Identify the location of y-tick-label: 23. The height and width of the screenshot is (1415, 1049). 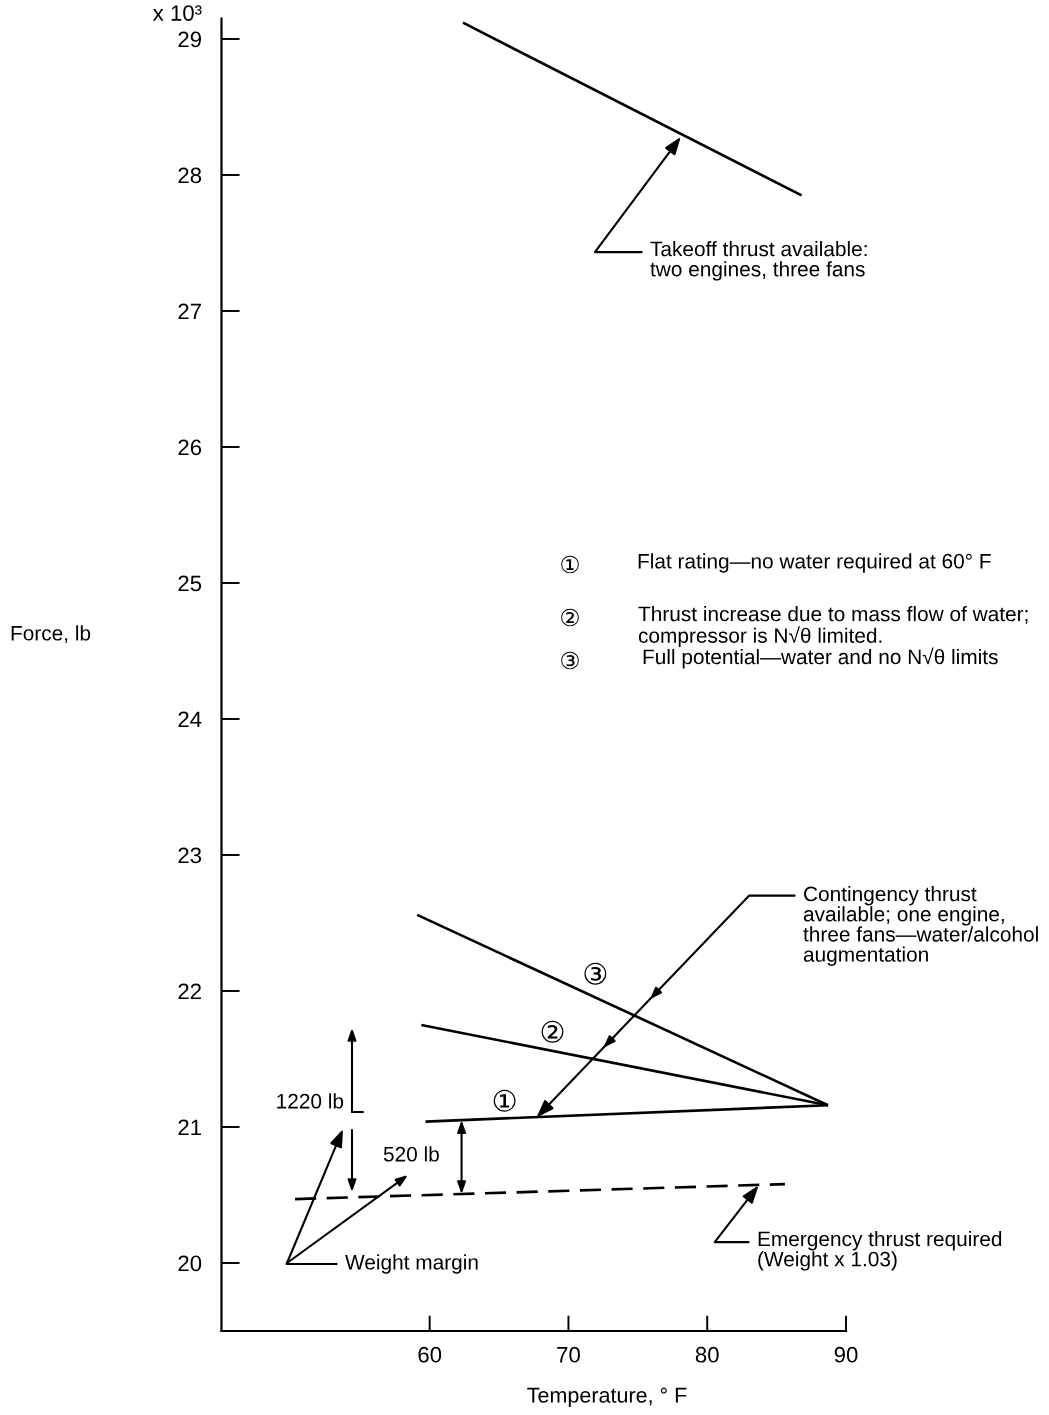
(190, 855).